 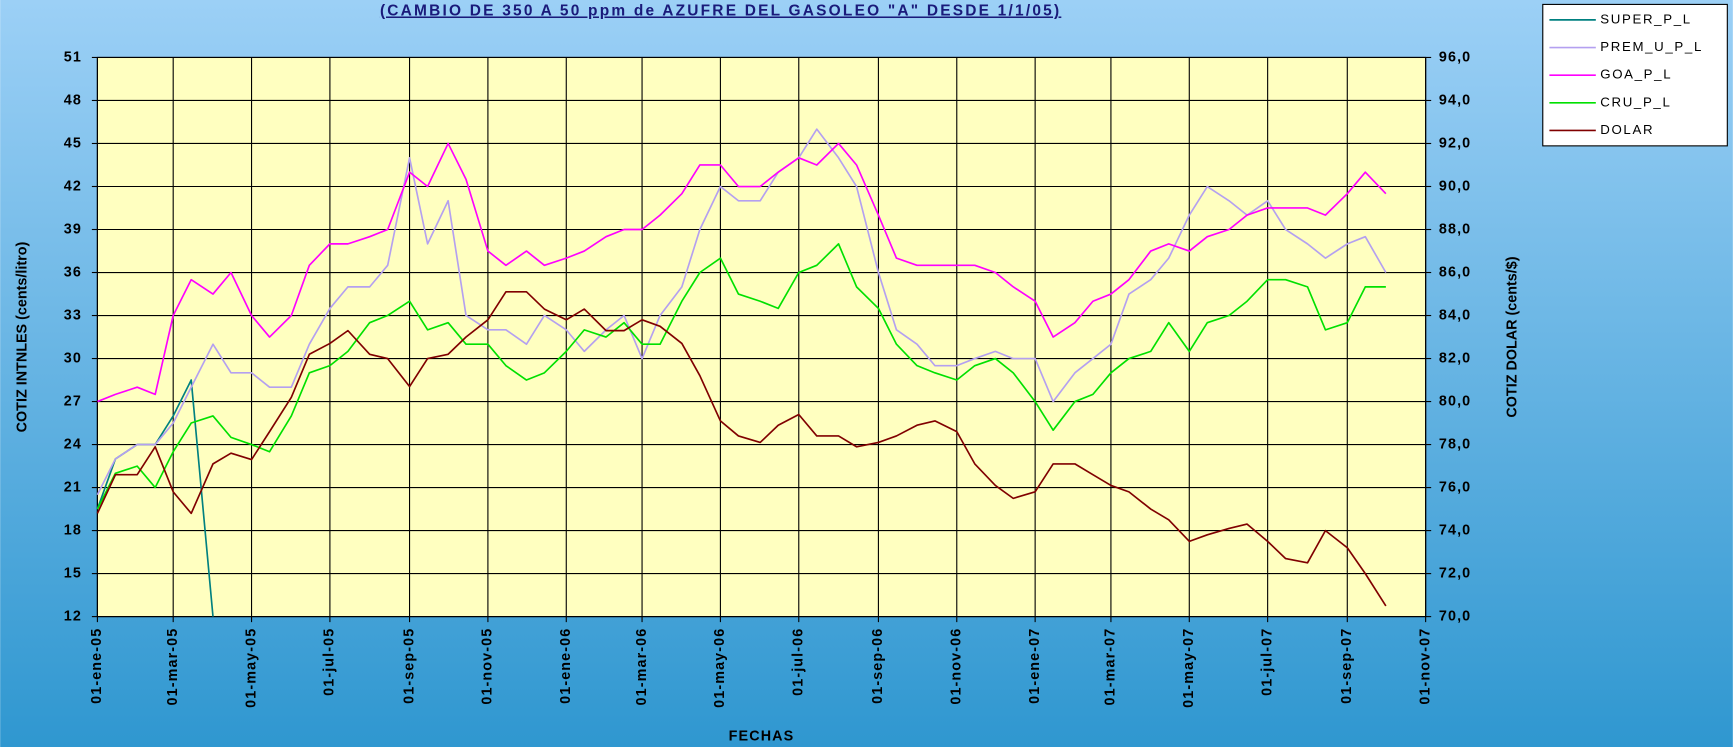 What do you see at coordinates (1455, 401) in the screenshot?
I see `y2-tick-label: 80,0` at bounding box center [1455, 401].